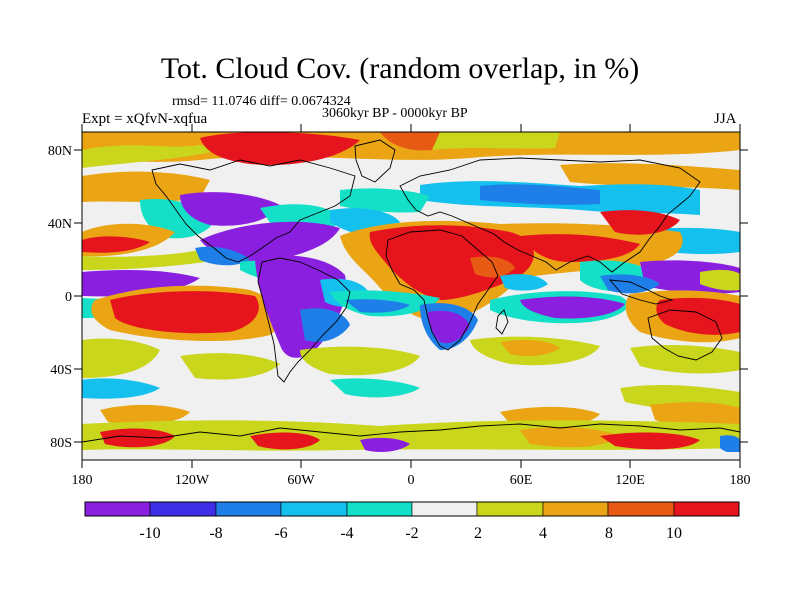 Image resolution: width=800 pixels, height=600 pixels. What do you see at coordinates (61, 443) in the screenshot?
I see `lat-label: 80S` at bounding box center [61, 443].